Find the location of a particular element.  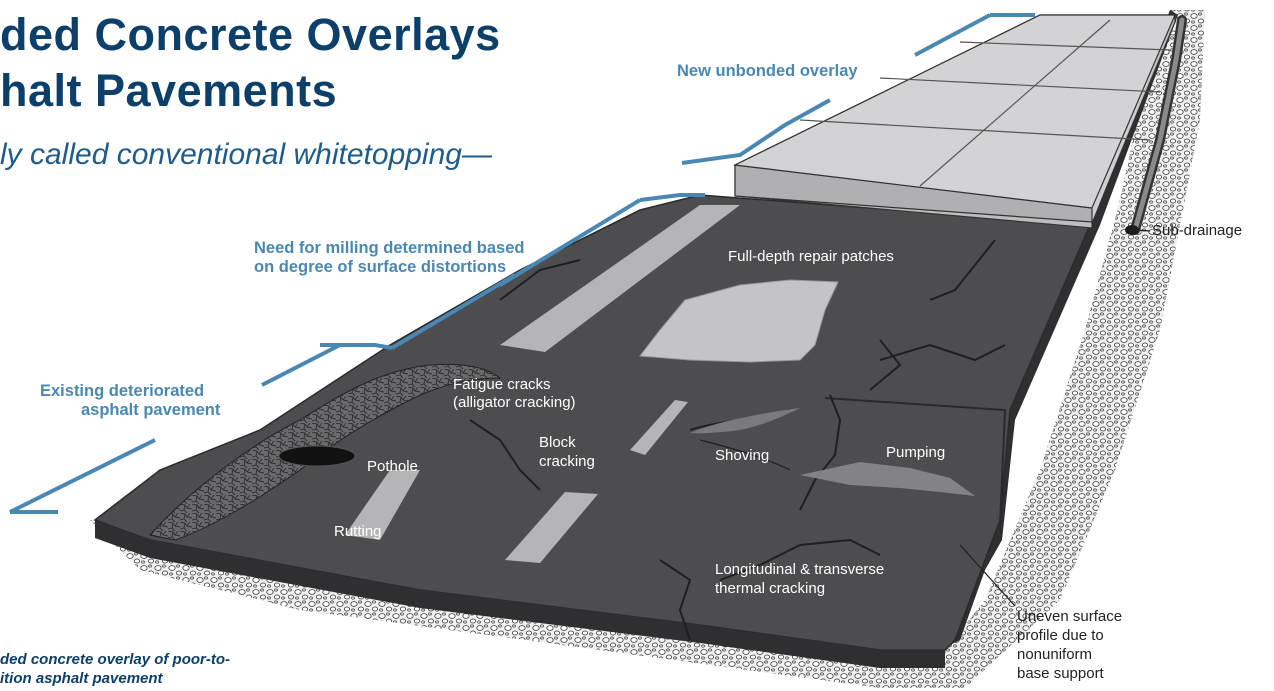

label-rutting: Rutting is located at coordinates (358, 531).